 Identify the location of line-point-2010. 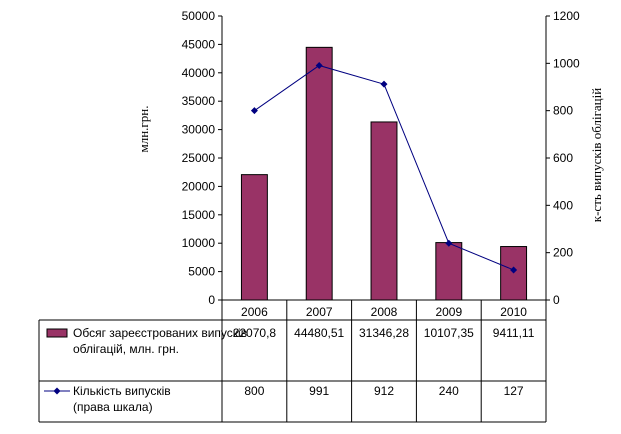
(514, 270).